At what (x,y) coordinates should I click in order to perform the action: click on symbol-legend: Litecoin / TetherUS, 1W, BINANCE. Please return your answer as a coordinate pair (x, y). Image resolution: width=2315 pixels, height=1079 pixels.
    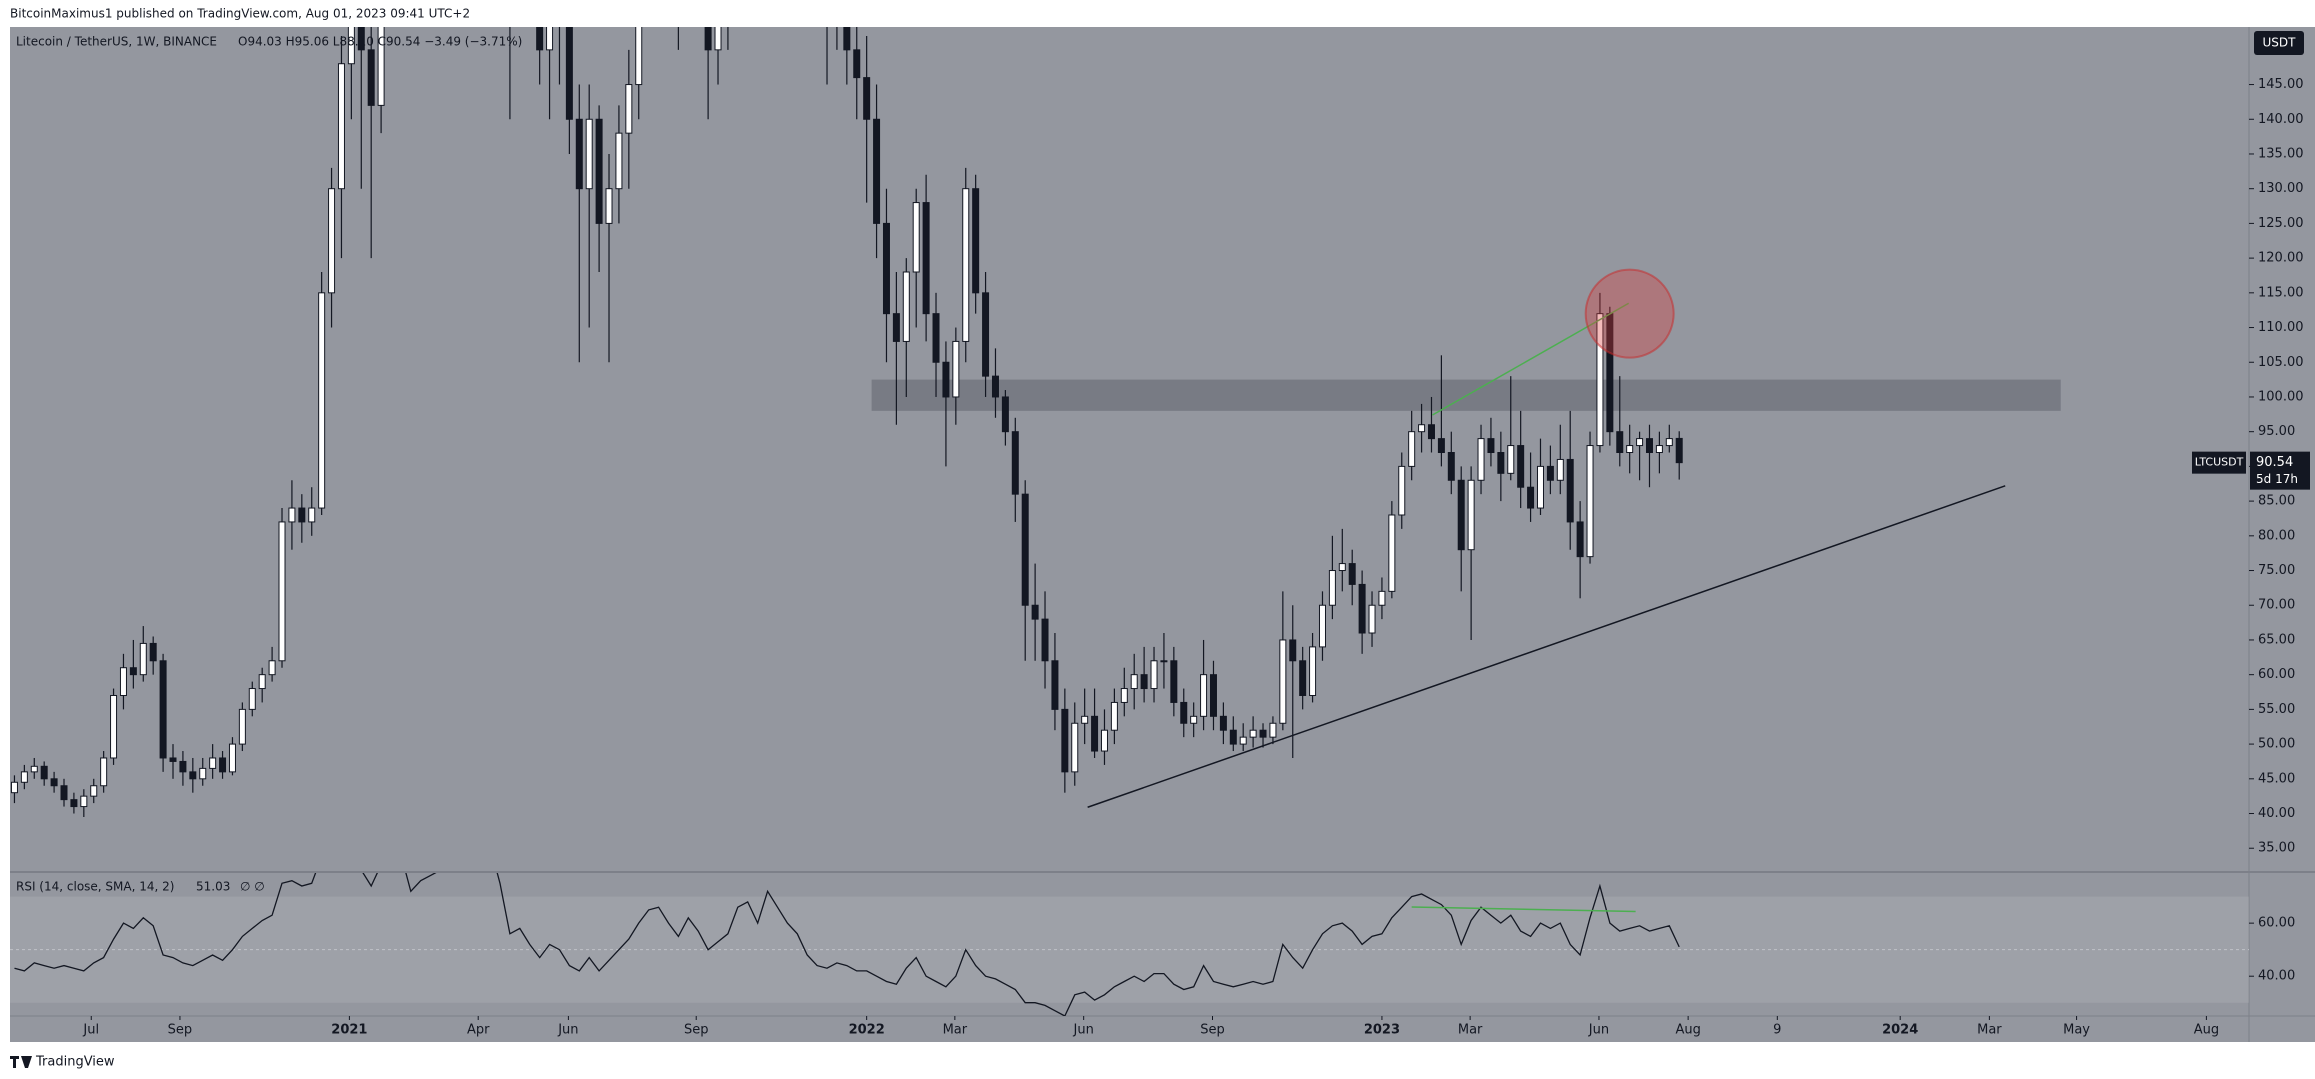
    Looking at the image, I should click on (116, 42).